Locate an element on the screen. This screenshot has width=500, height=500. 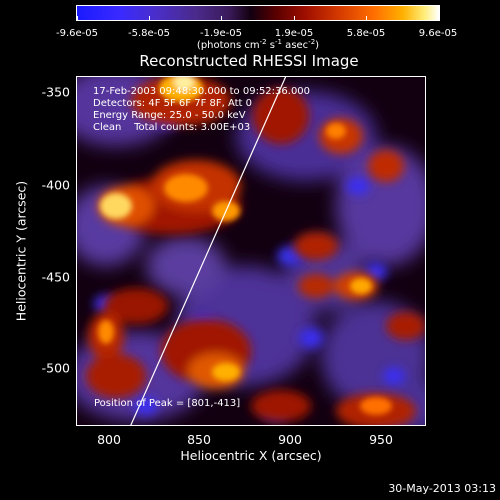
plot-title: Reconstructed RHESSI Image is located at coordinates (249, 61).